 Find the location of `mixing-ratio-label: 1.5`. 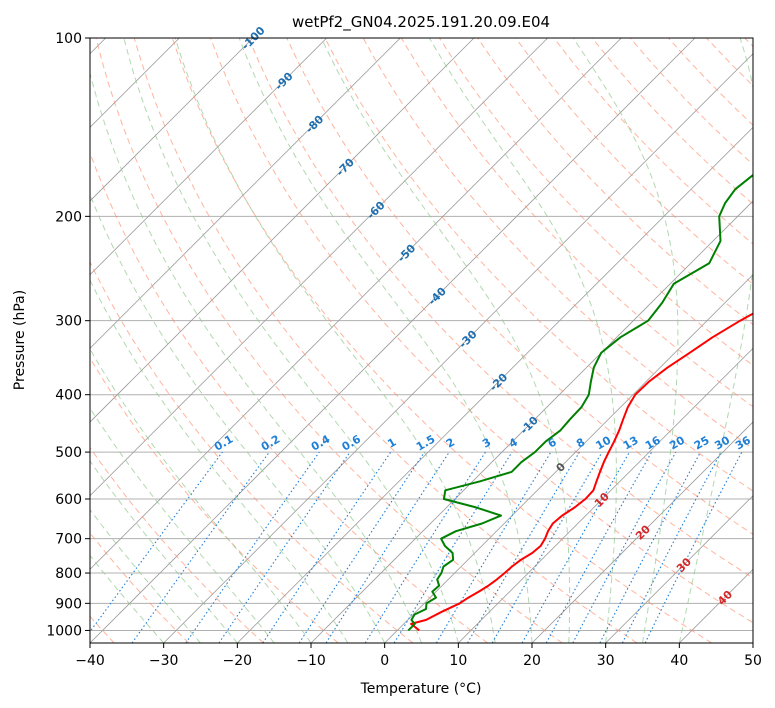

mixing-ratio-label: 1.5 is located at coordinates (425, 443).